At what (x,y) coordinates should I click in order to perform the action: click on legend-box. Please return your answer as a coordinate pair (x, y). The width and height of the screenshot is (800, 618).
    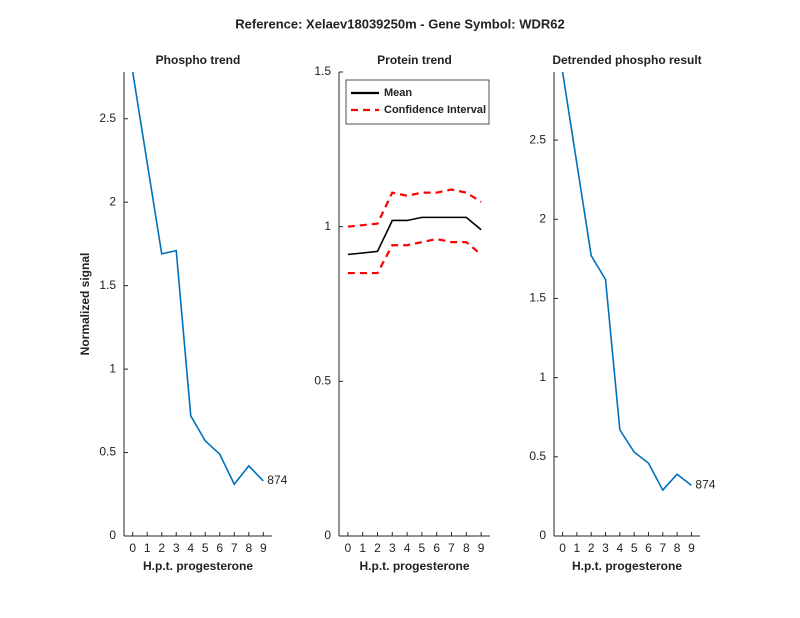
    Looking at the image, I should click on (417, 102).